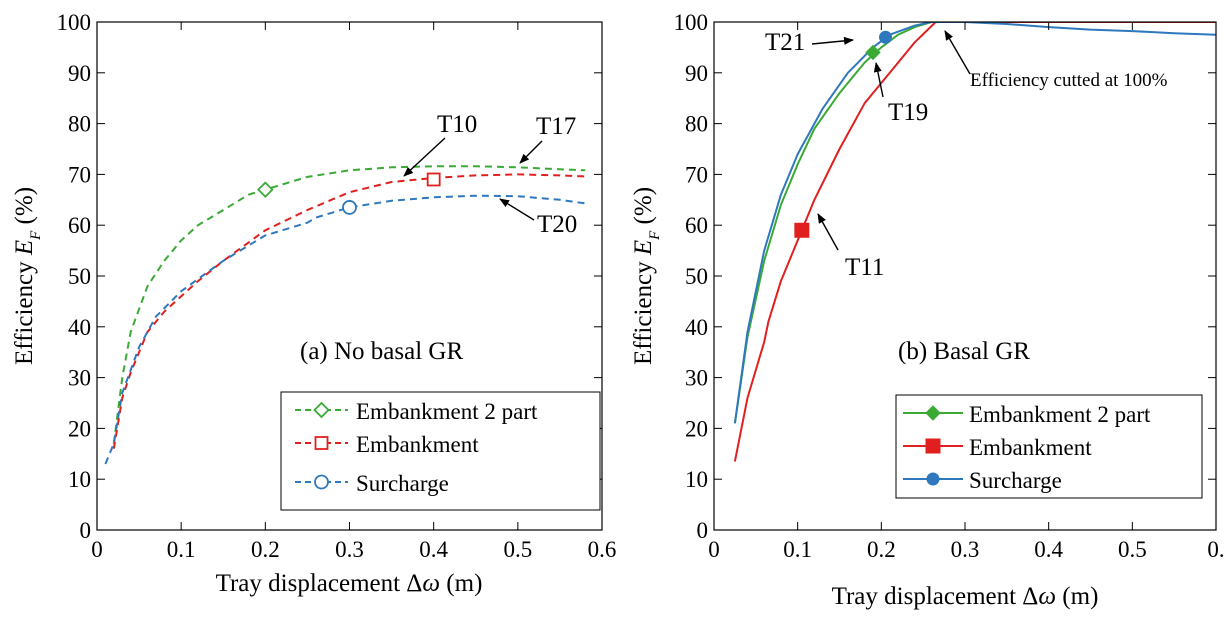 The height and width of the screenshot is (617, 1232). Describe the element at coordinates (646, 276) in the screenshot. I see `y-axis-label-b: Efficiency EF (%)` at that location.